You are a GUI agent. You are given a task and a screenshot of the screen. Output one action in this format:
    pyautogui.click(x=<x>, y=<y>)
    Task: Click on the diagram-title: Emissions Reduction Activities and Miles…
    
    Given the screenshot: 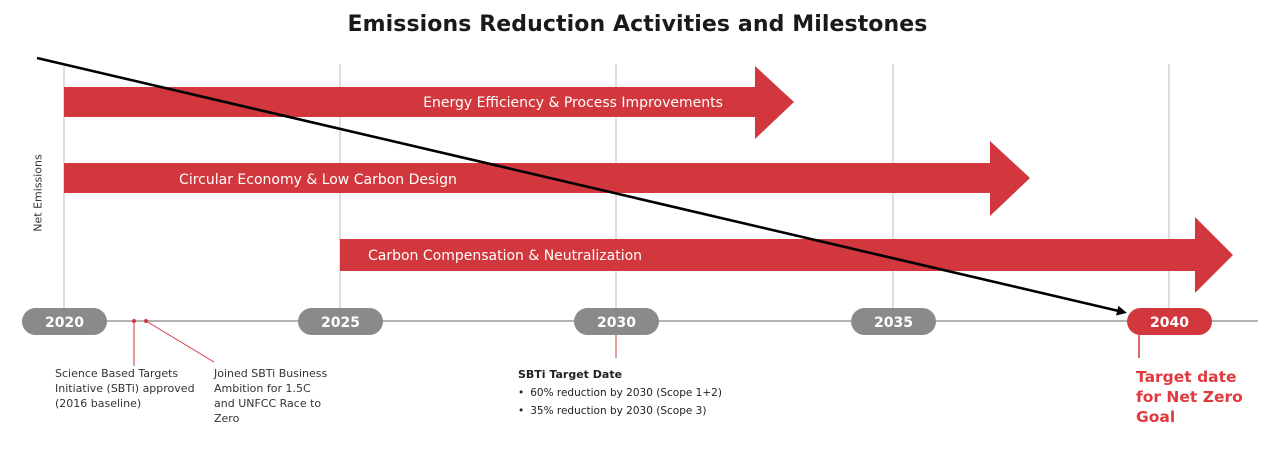 What is the action you would take?
    pyautogui.click(x=637, y=24)
    